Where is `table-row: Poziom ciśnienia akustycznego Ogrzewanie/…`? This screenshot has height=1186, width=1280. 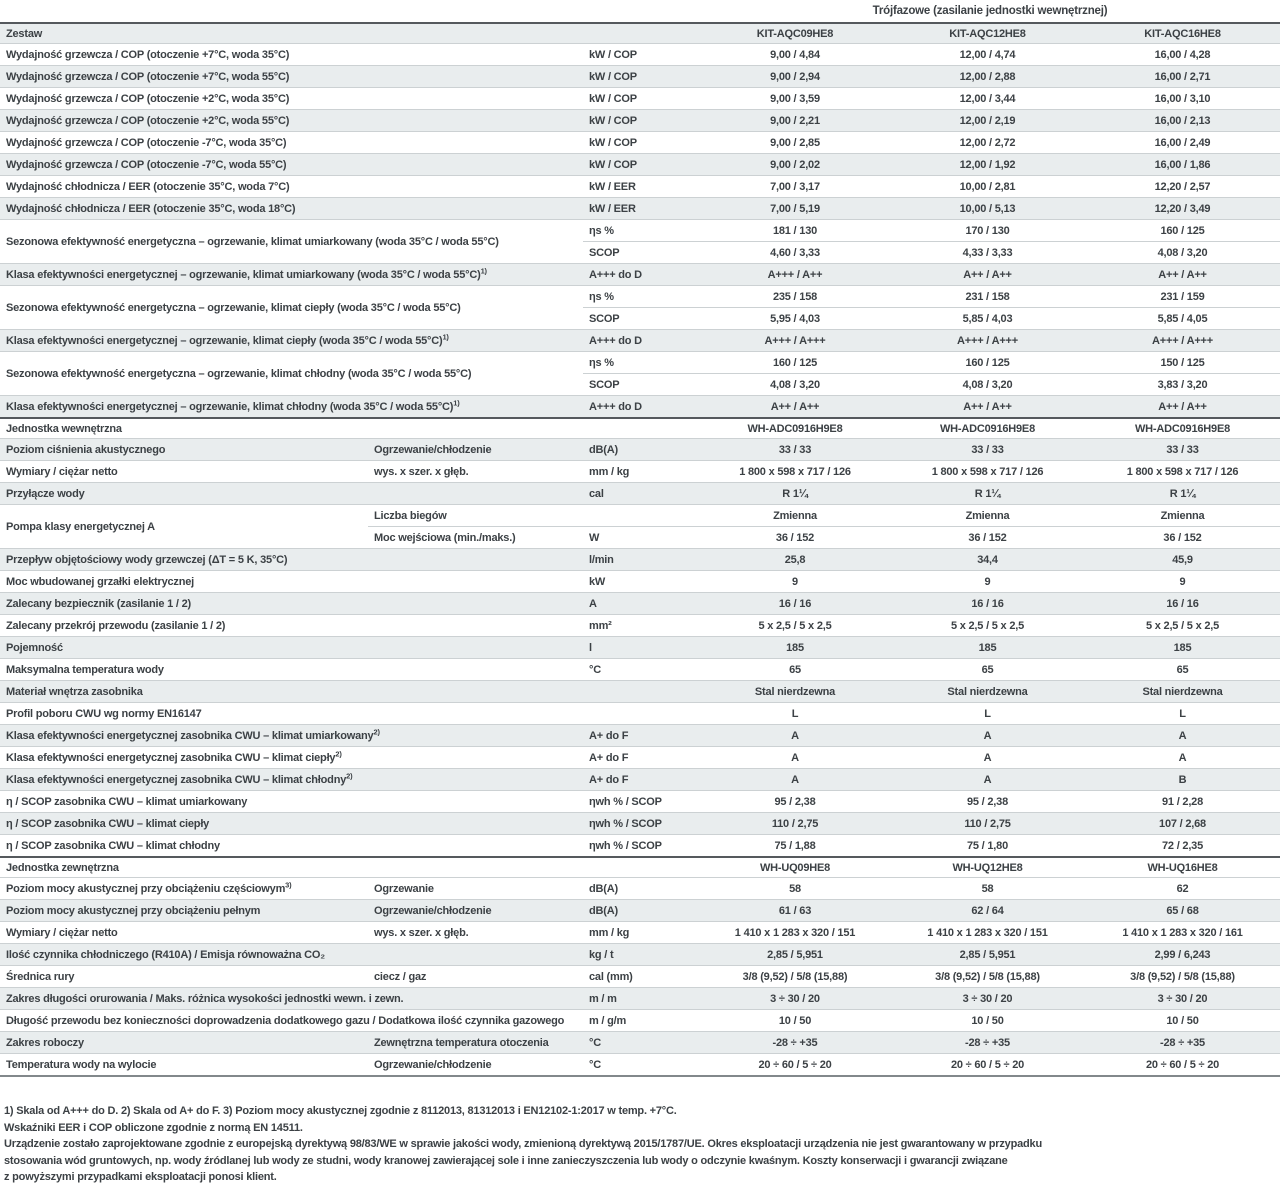 table-row: Poziom ciśnienia akustycznego Ogrzewanie/… is located at coordinates (640, 449).